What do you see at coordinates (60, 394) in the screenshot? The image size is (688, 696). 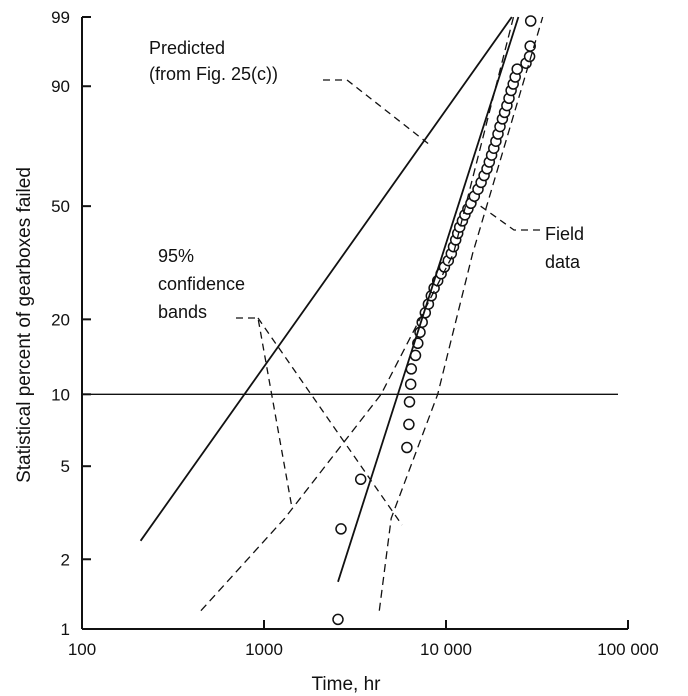 I see `y-tick-label: 10` at bounding box center [60, 394].